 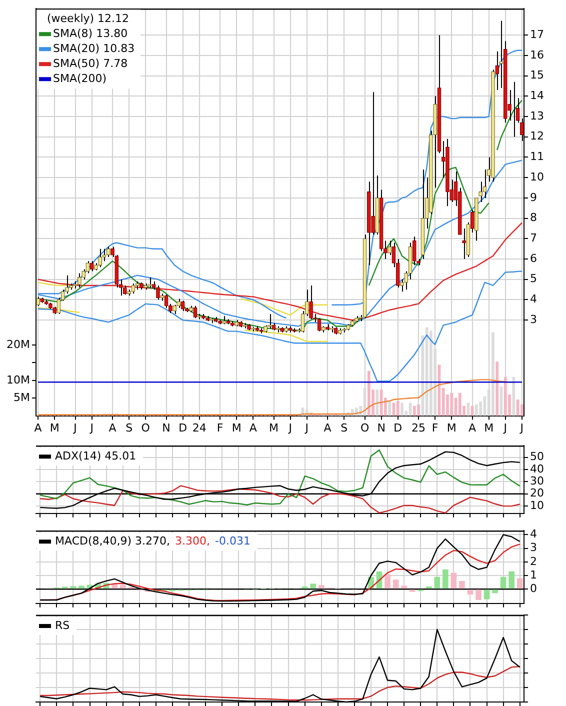 I want to click on y-tick-label: 7, so click(x=533, y=238).